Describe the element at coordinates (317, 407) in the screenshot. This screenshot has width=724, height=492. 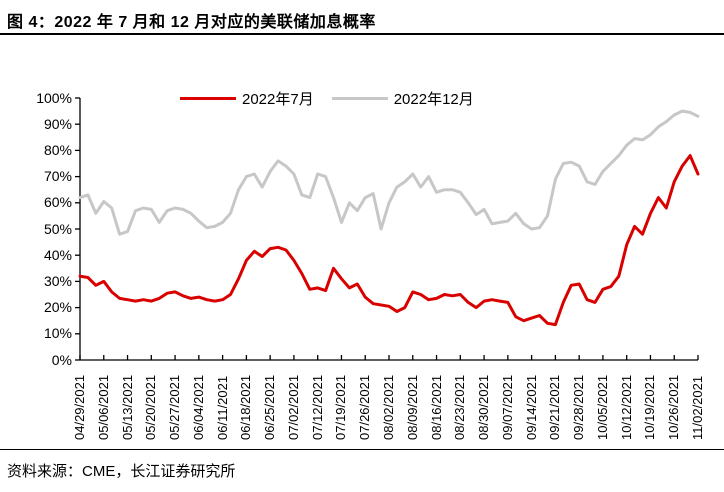
I see `x-tick-label: 07/12/2021` at that location.